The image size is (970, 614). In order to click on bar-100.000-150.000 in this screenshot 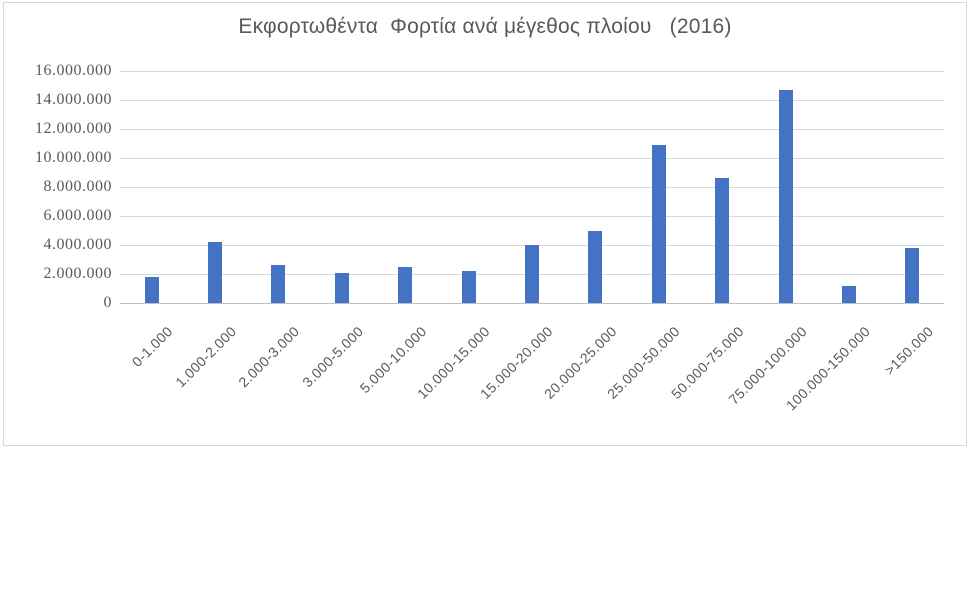, I will do `click(848, 294)`.